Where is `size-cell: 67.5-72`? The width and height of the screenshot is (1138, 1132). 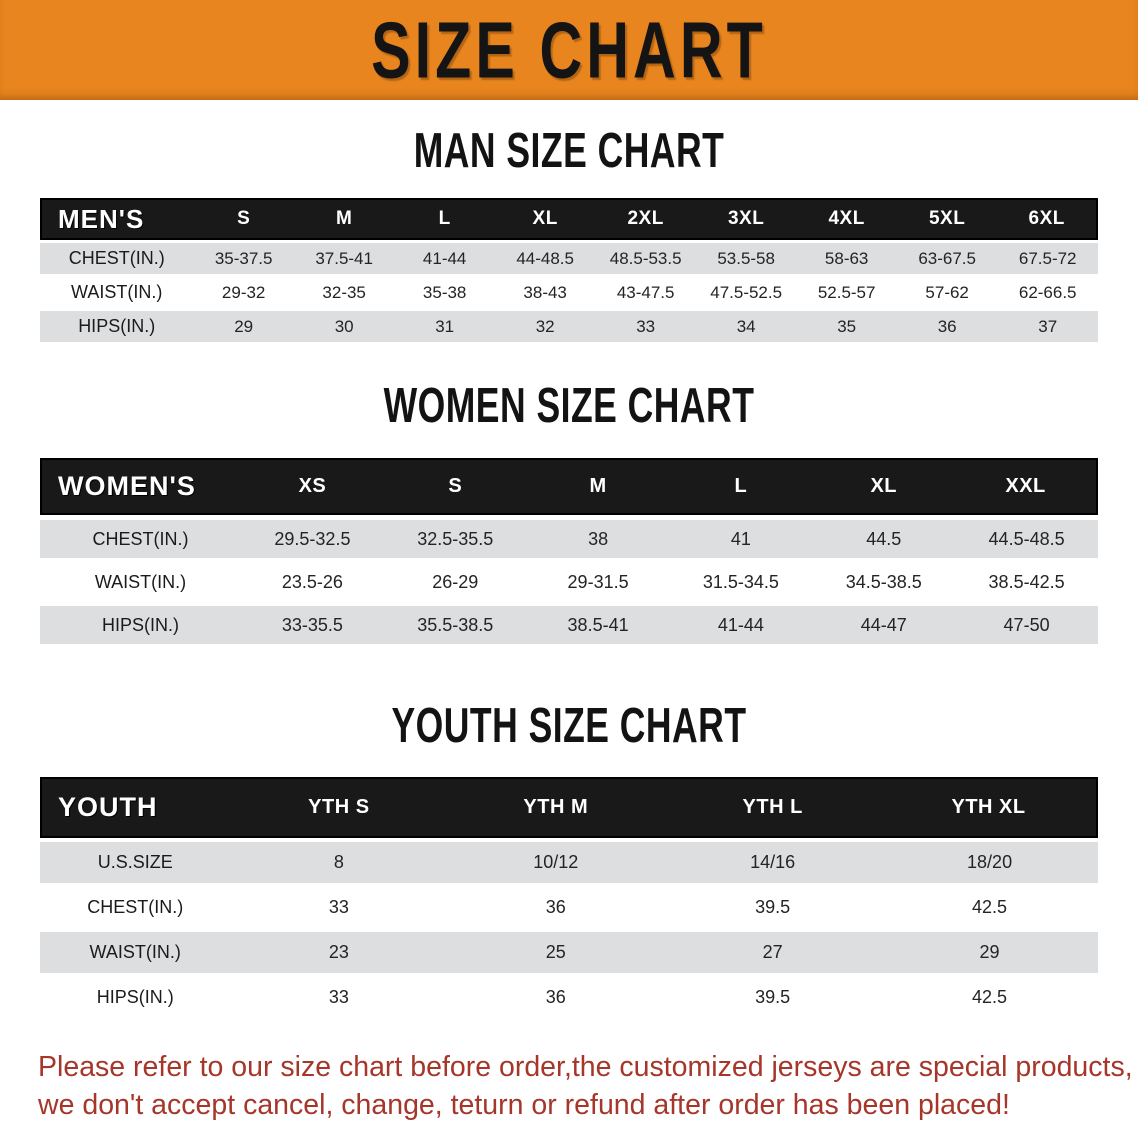
size-cell: 67.5-72 is located at coordinates (1047, 258).